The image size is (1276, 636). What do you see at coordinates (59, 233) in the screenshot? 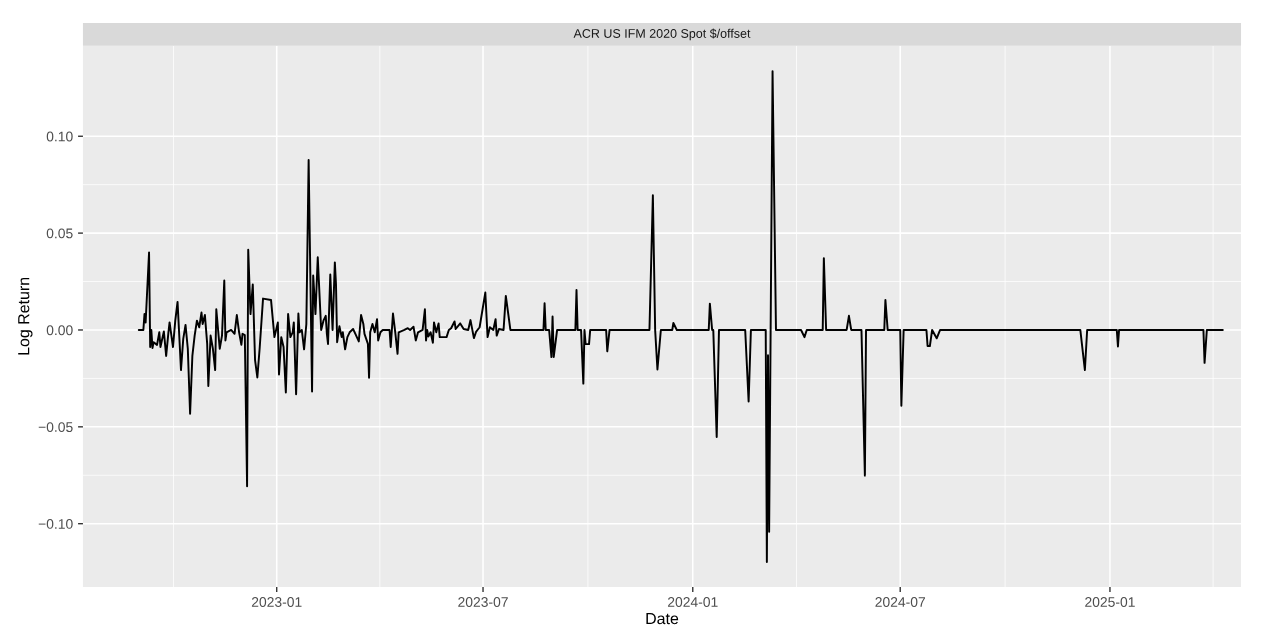
I see `y-tick-label: 0.05` at bounding box center [59, 233].